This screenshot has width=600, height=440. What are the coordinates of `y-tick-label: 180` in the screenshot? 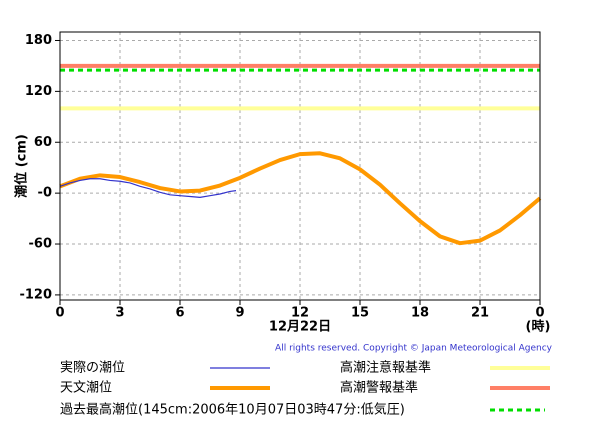 It's located at (38, 40).